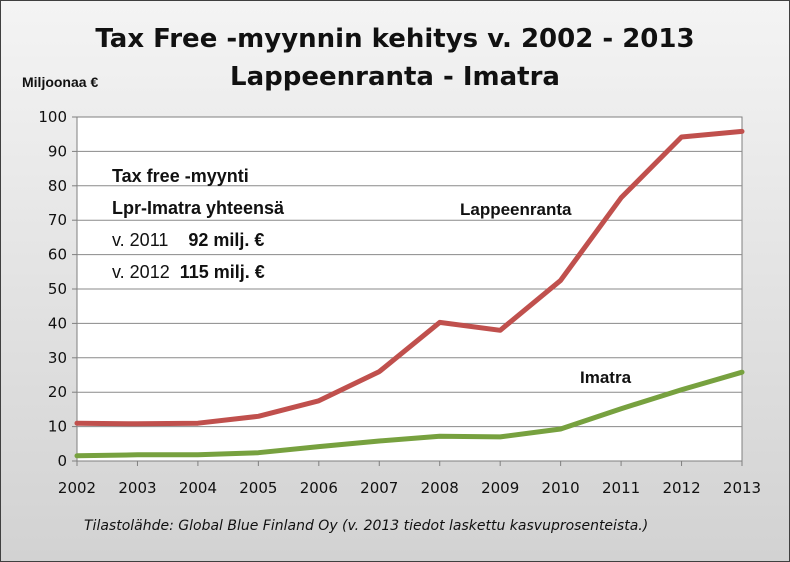 The width and height of the screenshot is (790, 562). I want to click on annotation-line-4: v. 2012 115 milj. €, so click(198, 272).